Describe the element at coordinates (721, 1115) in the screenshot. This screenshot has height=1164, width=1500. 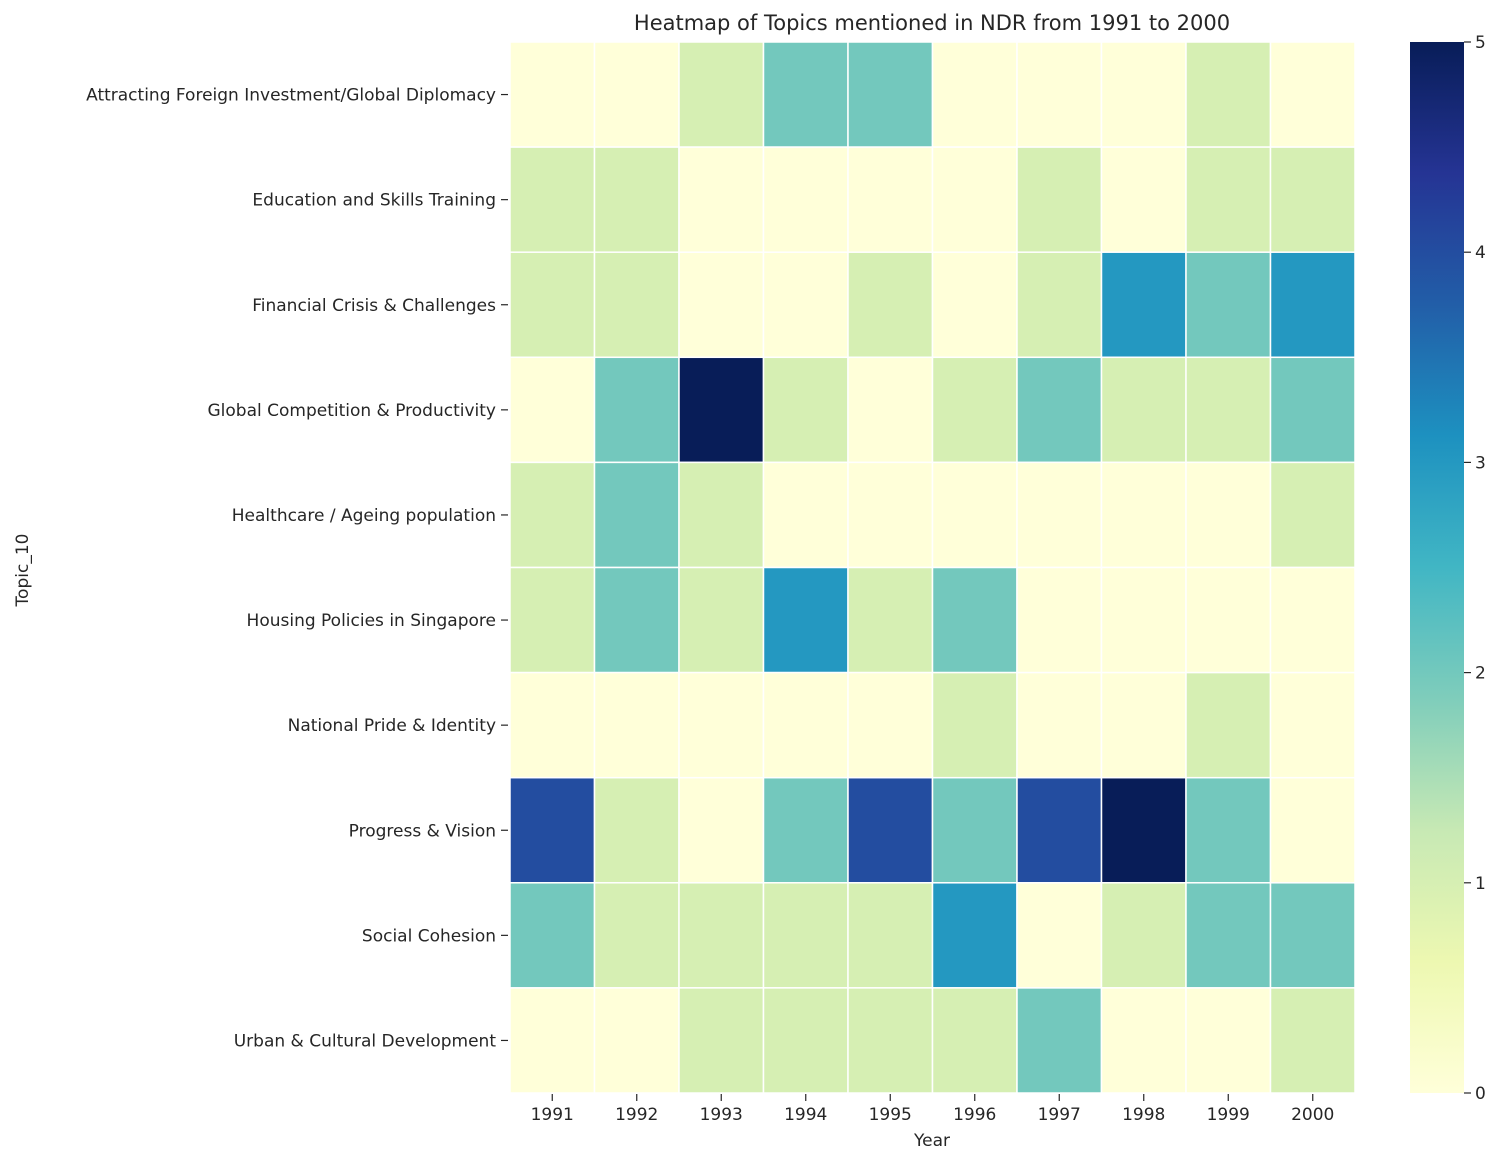
I see `x-tick-label: 1993` at that location.